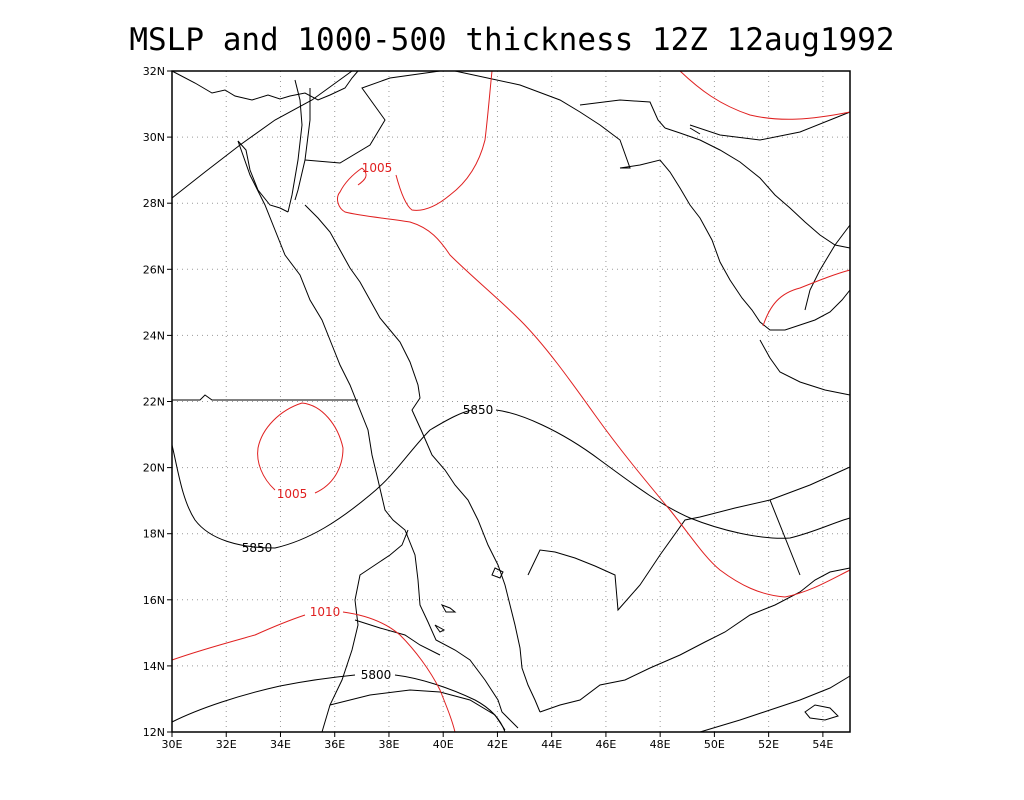 The width and height of the screenshot is (1024, 800). What do you see at coordinates (154, 137) in the screenshot?
I see `lat-tick-label: 30N` at bounding box center [154, 137].